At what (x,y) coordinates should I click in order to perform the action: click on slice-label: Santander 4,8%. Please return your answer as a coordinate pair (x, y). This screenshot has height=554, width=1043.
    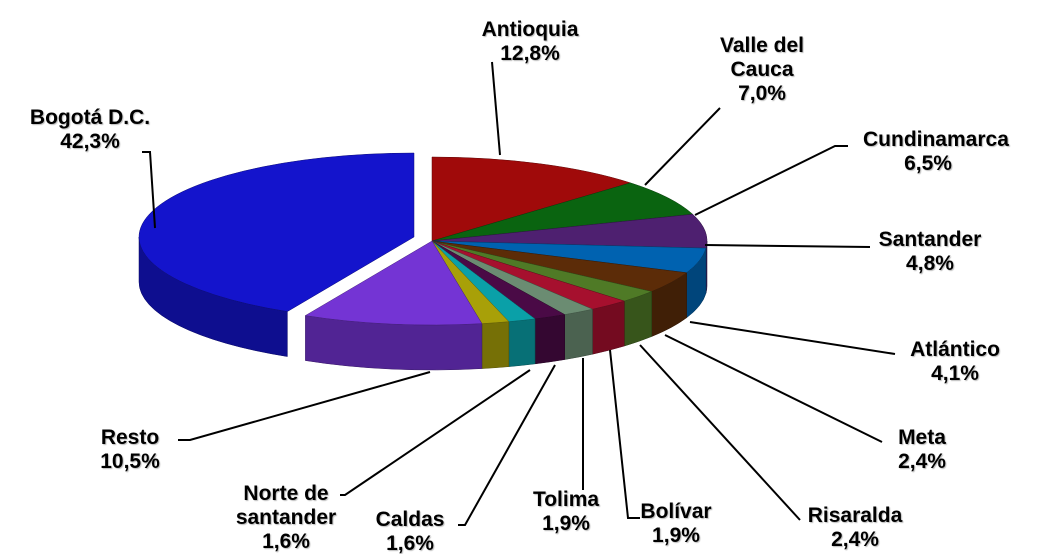
    Looking at the image, I should click on (930, 252).